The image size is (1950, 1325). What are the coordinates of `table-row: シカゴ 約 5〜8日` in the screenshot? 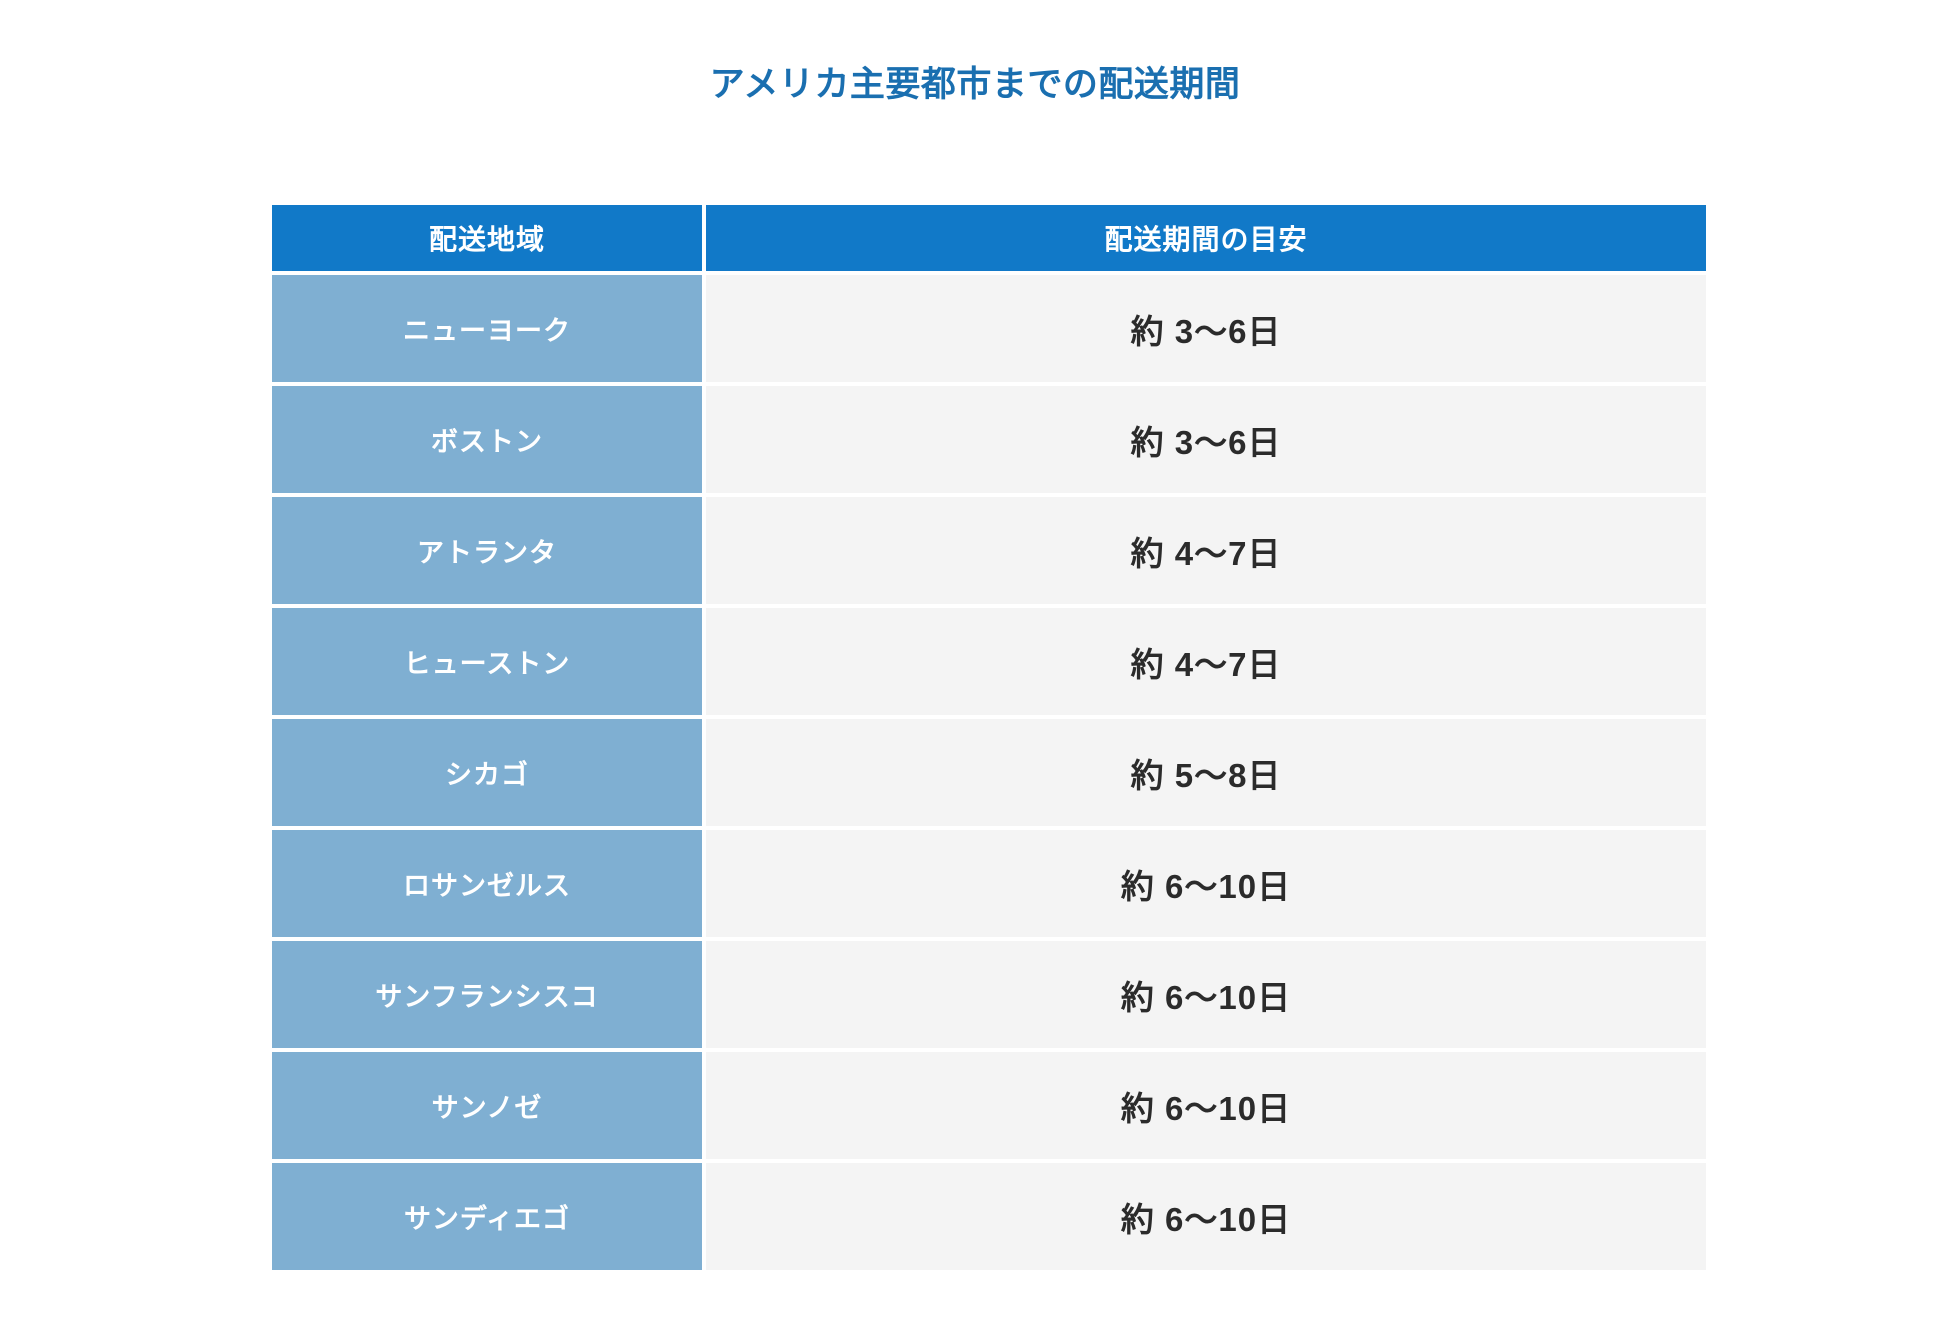 It's located at (989, 772).